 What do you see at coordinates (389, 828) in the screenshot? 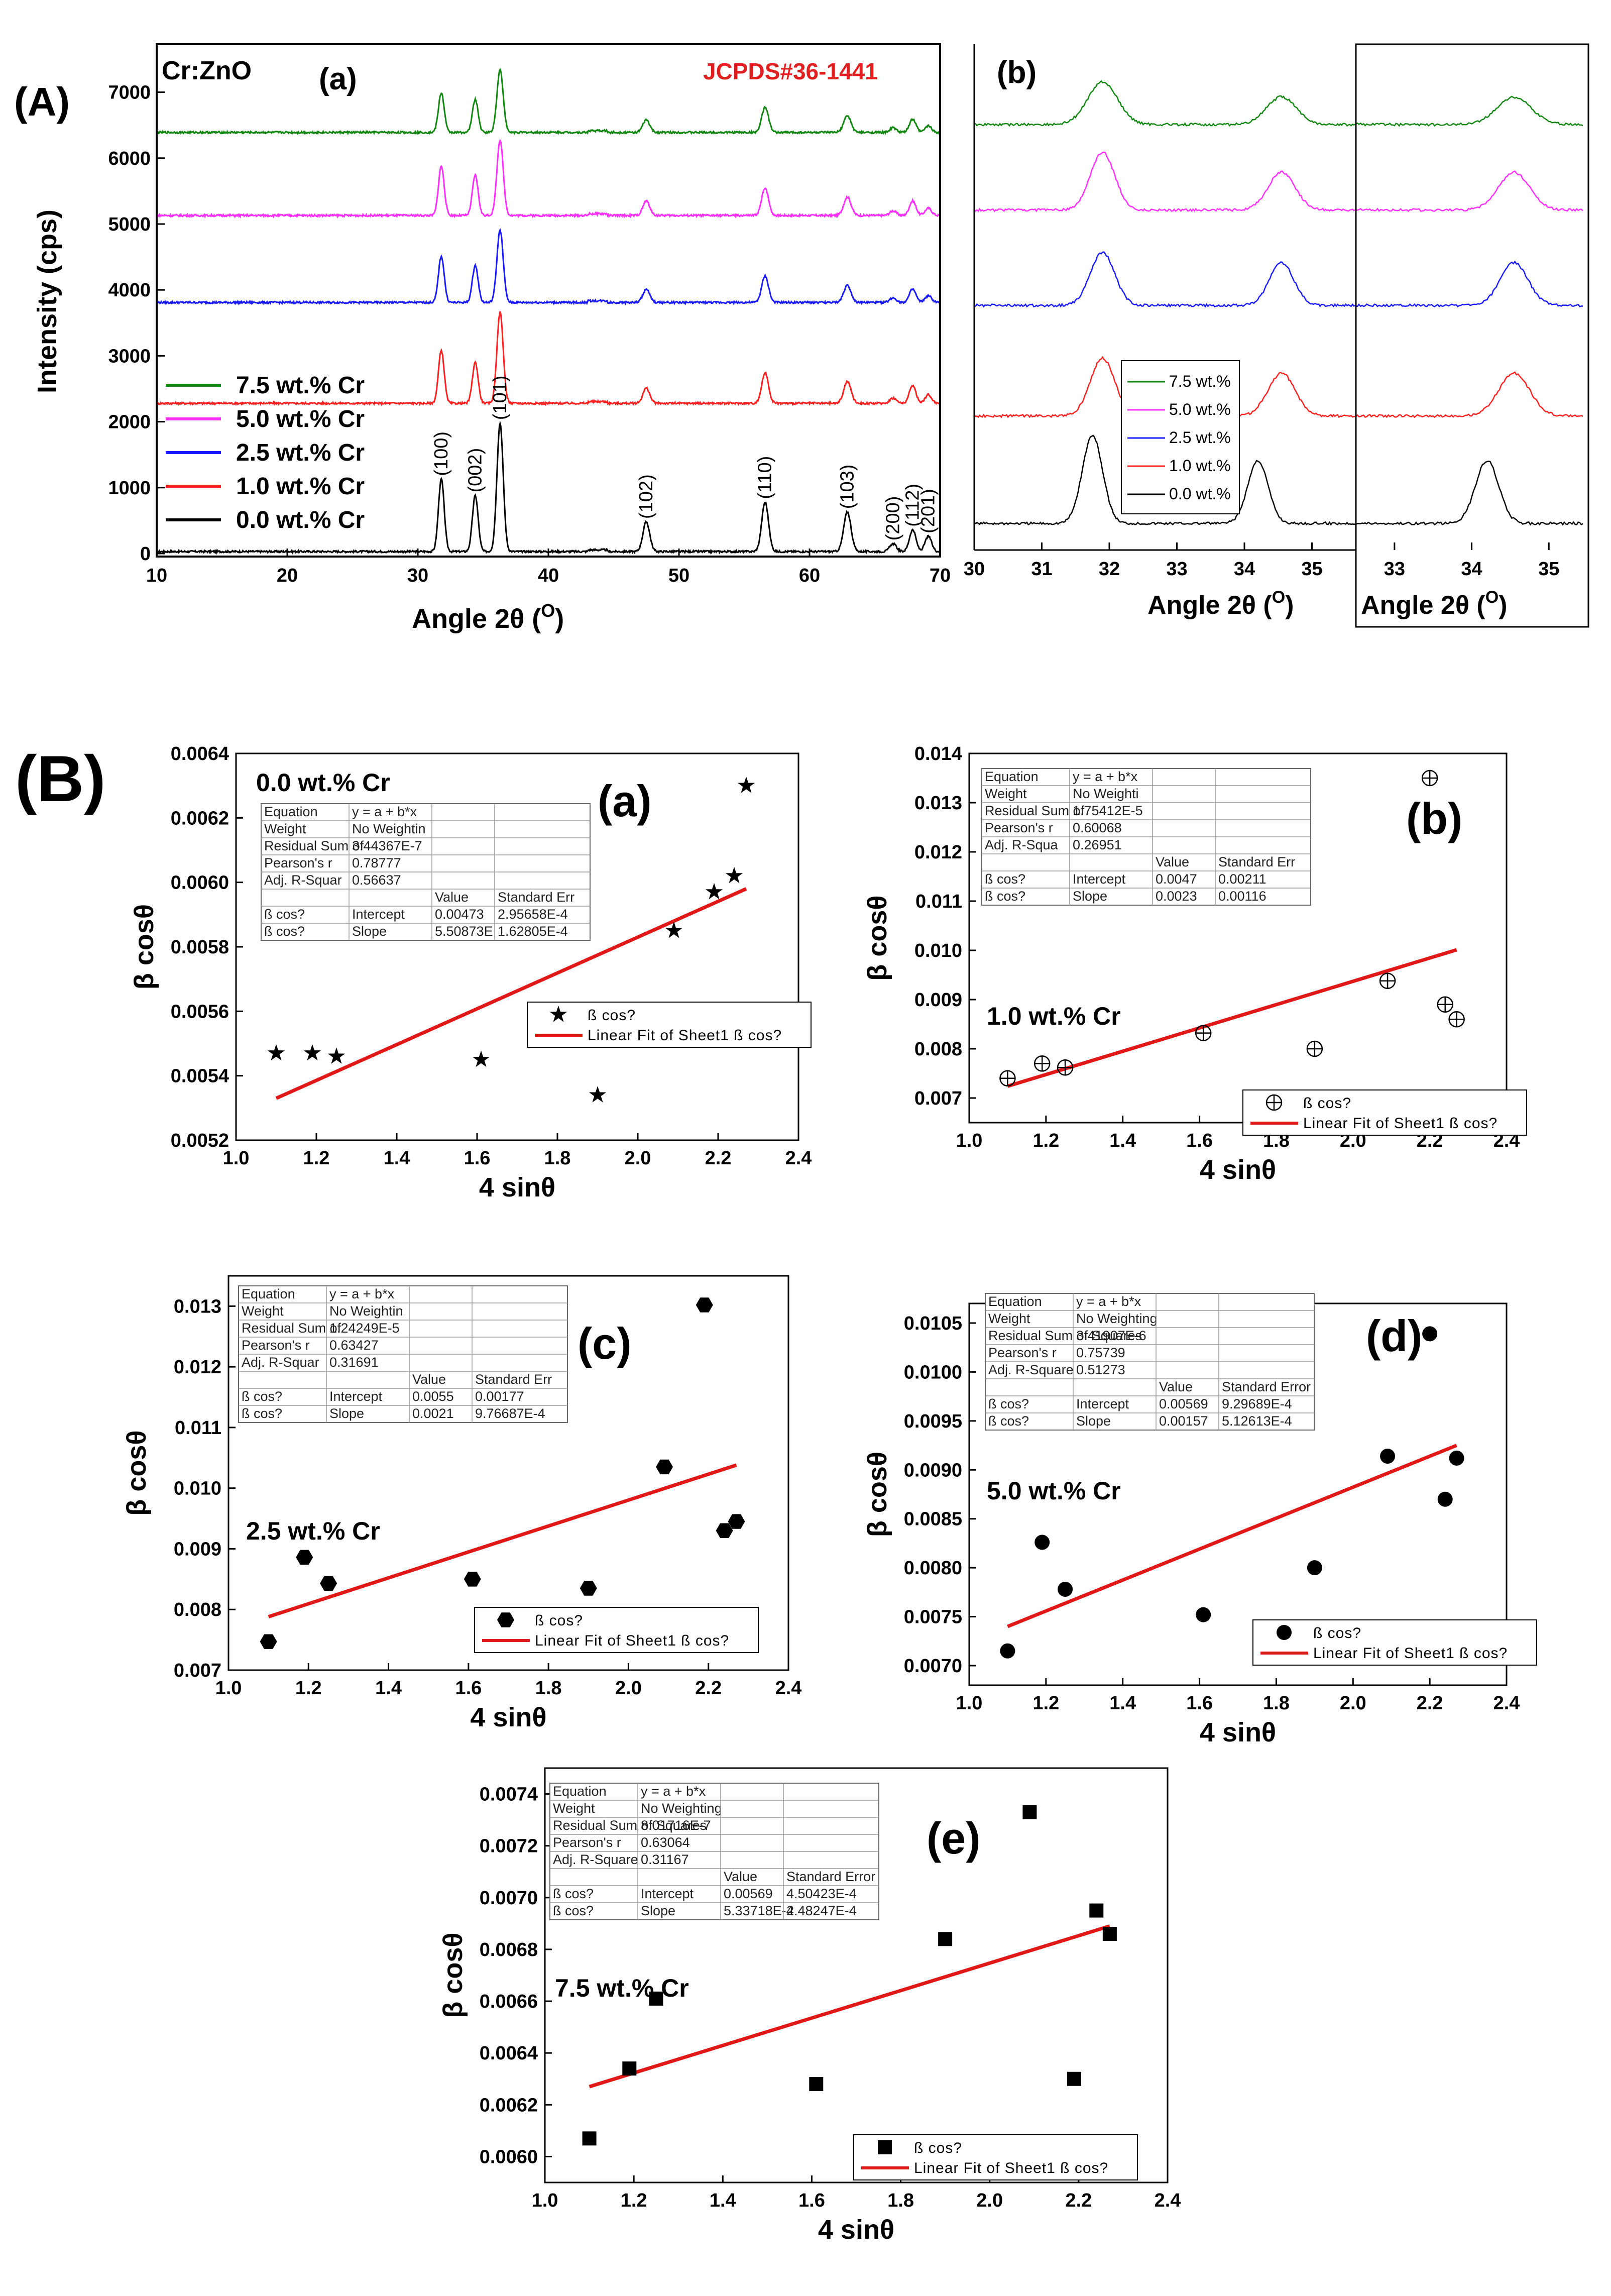
I see `table-cell: No Weightin` at bounding box center [389, 828].